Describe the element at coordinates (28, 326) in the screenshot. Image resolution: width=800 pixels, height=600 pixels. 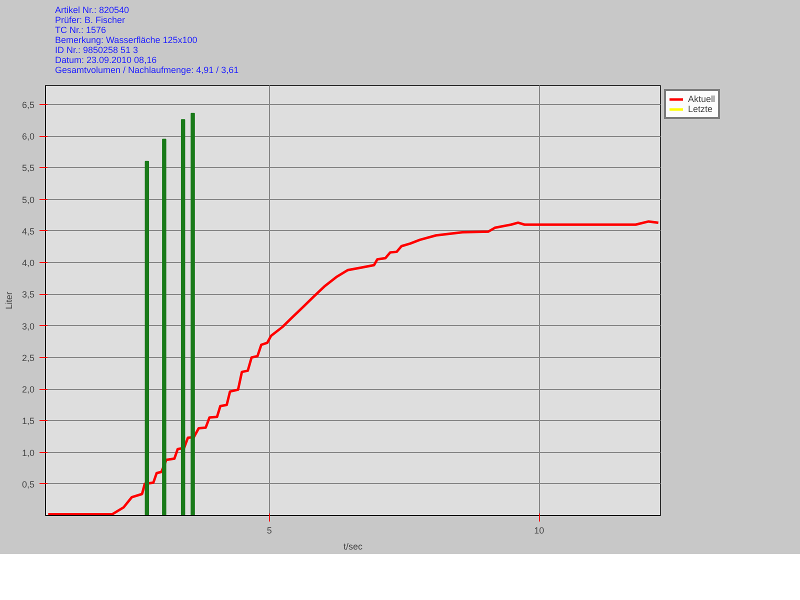
I see `y-tick-label: 3,0` at that location.